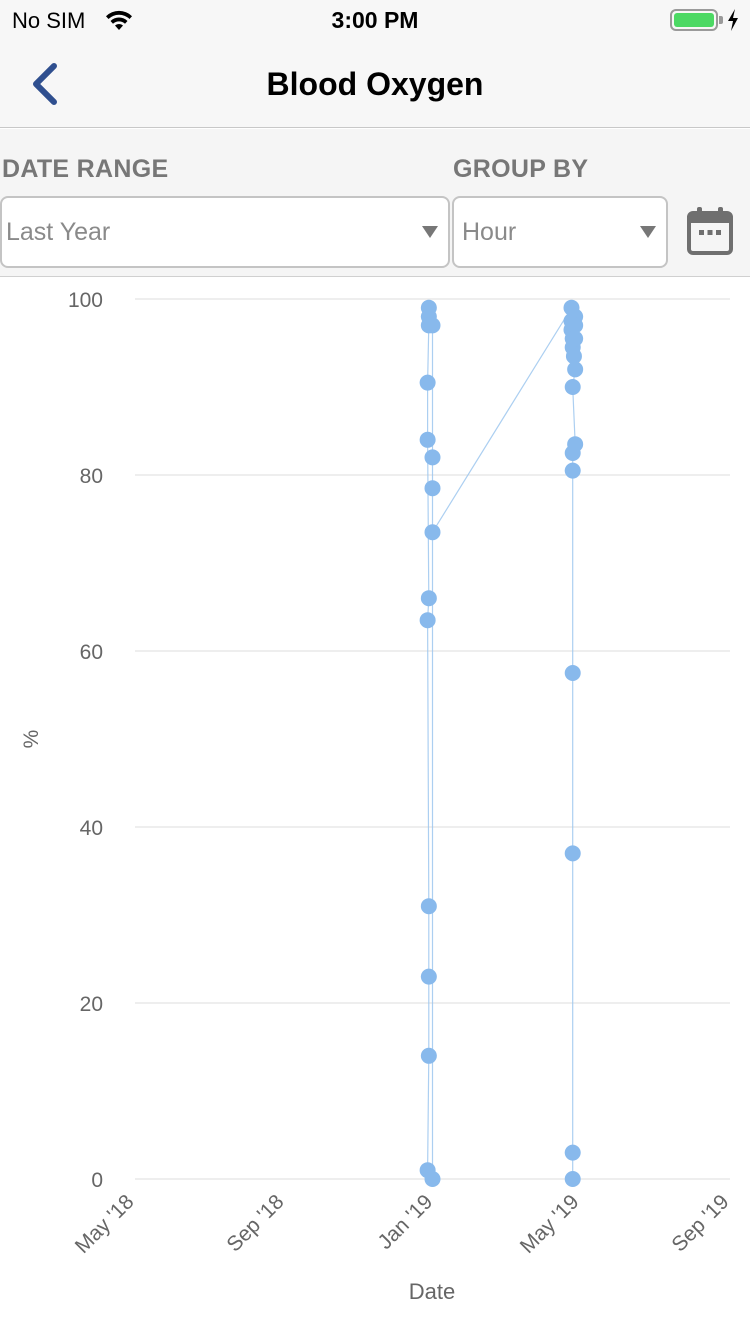 The width and height of the screenshot is (750, 1334). Describe the element at coordinates (49, 20) in the screenshot. I see `carrier-label: No SIM` at that location.